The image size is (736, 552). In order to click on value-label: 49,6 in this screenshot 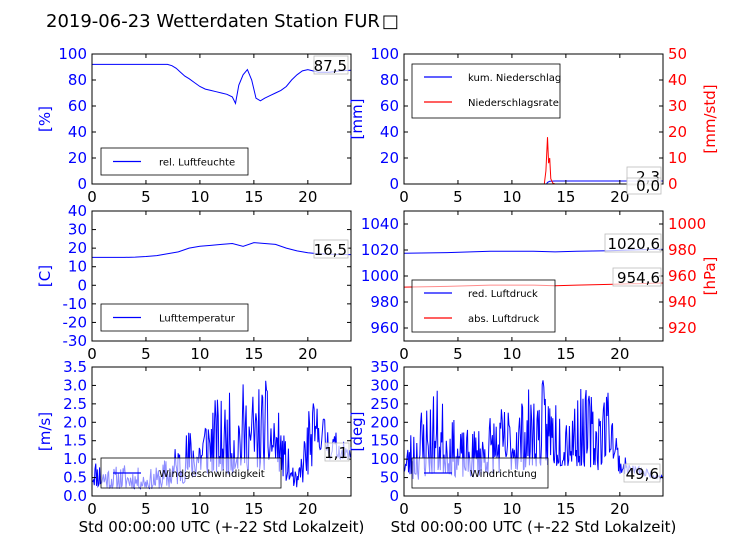, I will do `click(642, 474)`.